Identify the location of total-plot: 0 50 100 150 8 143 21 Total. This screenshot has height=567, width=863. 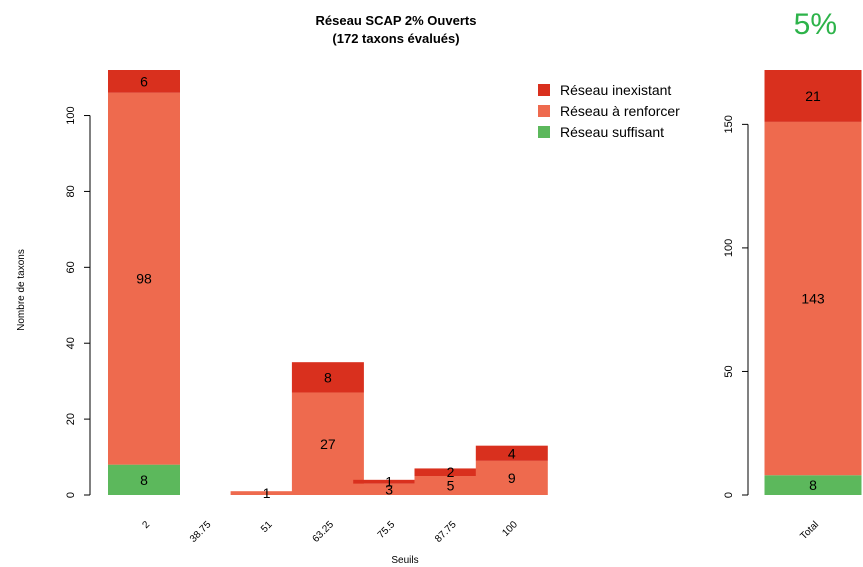
(792, 306).